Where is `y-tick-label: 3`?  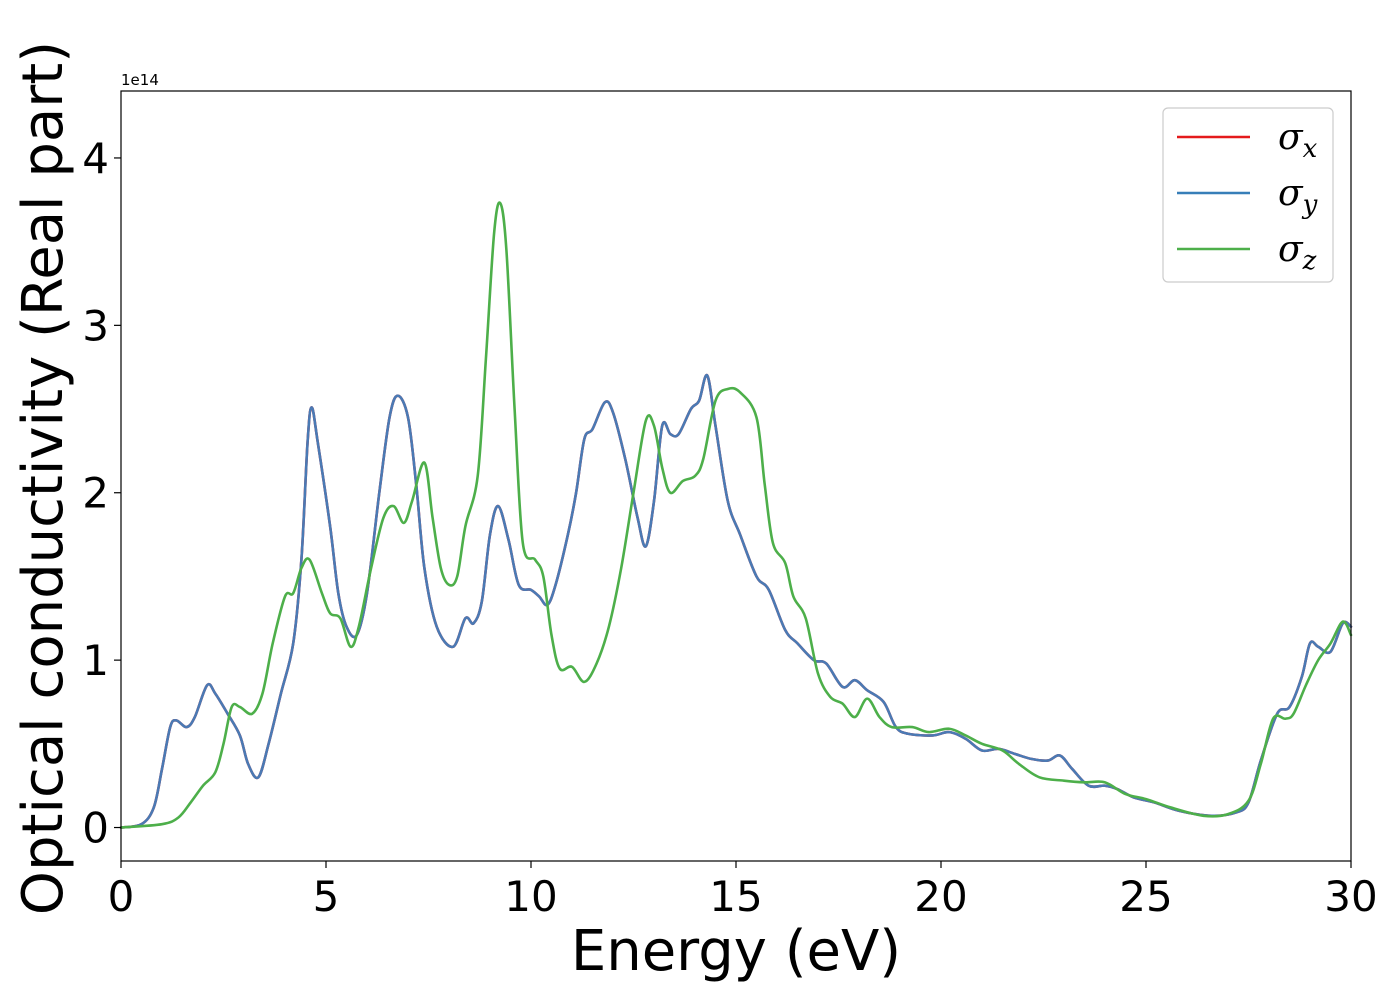 y-tick-label: 3 is located at coordinates (95, 325).